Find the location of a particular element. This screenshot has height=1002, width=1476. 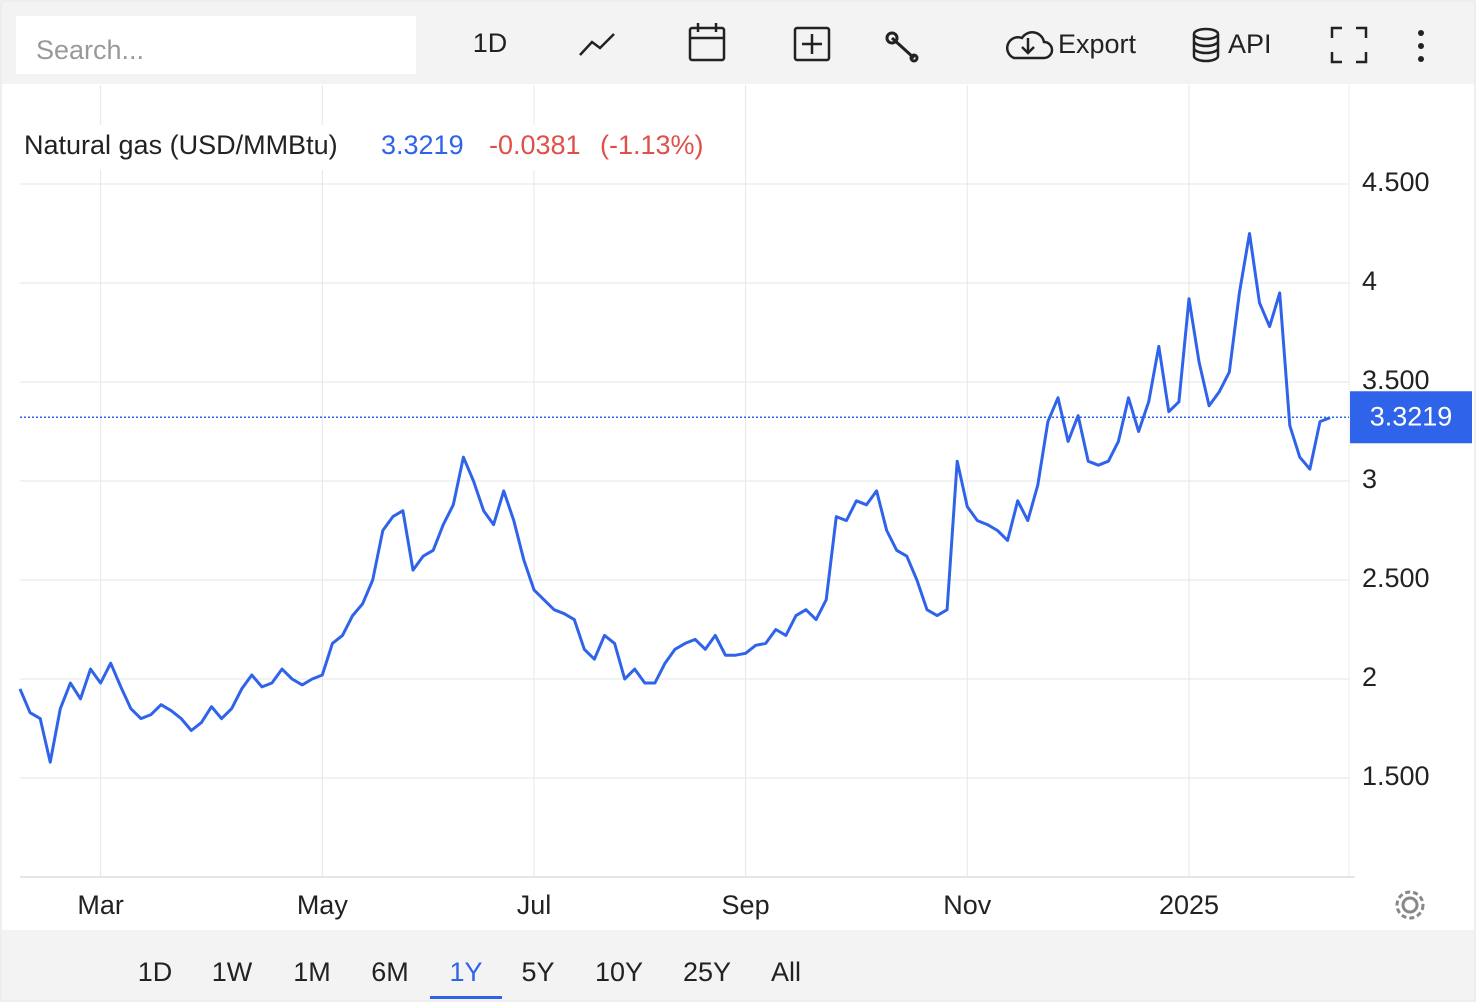

export-button: Export is located at coordinates (1097, 44).